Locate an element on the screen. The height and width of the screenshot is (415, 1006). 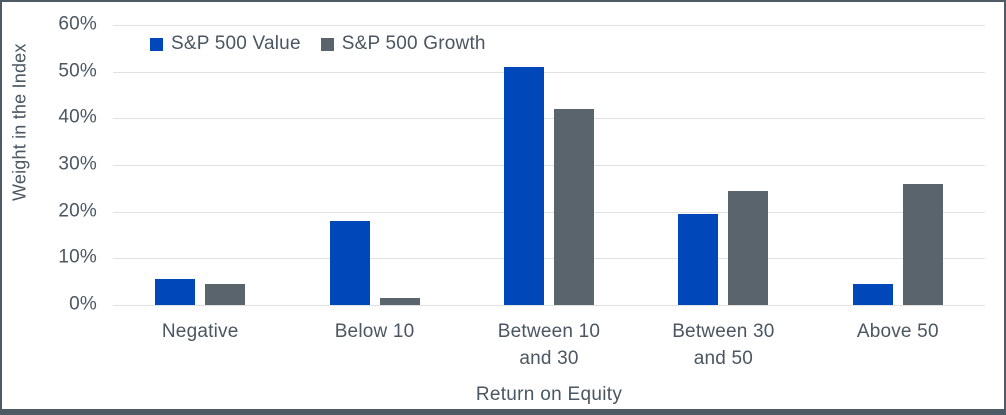
x-axis-title: Return on Equity is located at coordinates (549, 394).